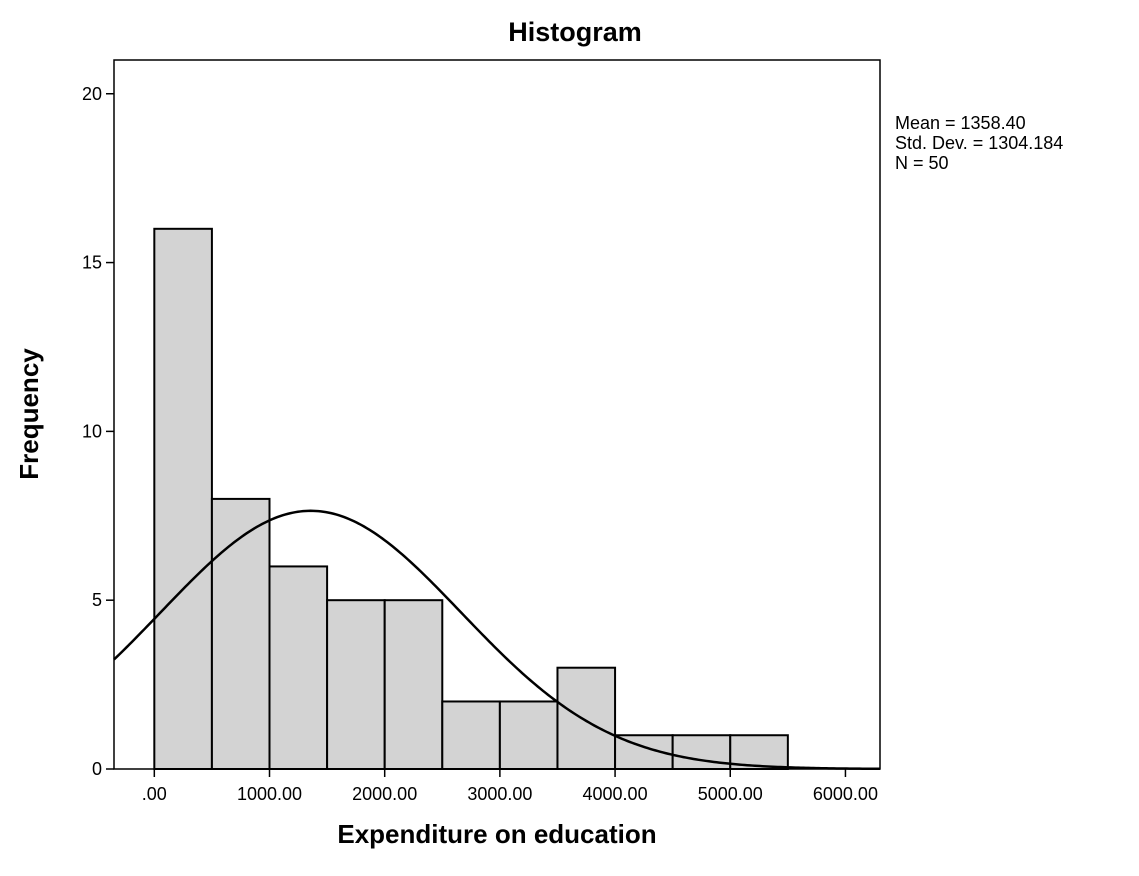 This screenshot has height=876, width=1139. Describe the element at coordinates (499, 794) in the screenshot. I see `x-tick-label: 3000.00` at that location.